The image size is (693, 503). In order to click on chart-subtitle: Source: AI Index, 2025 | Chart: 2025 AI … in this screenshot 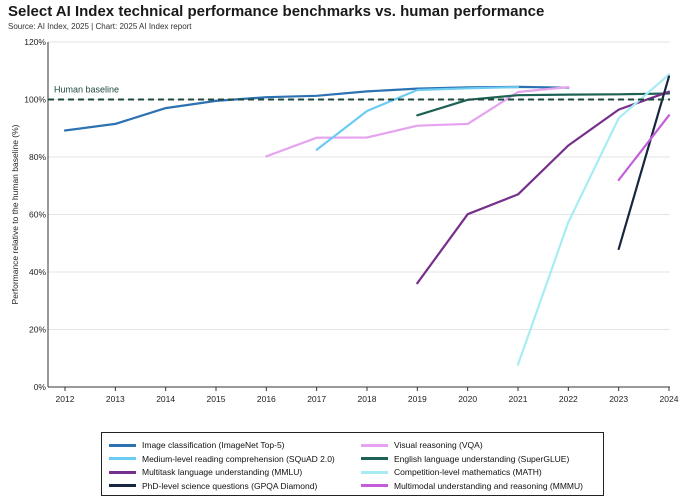, I will do `click(100, 26)`.